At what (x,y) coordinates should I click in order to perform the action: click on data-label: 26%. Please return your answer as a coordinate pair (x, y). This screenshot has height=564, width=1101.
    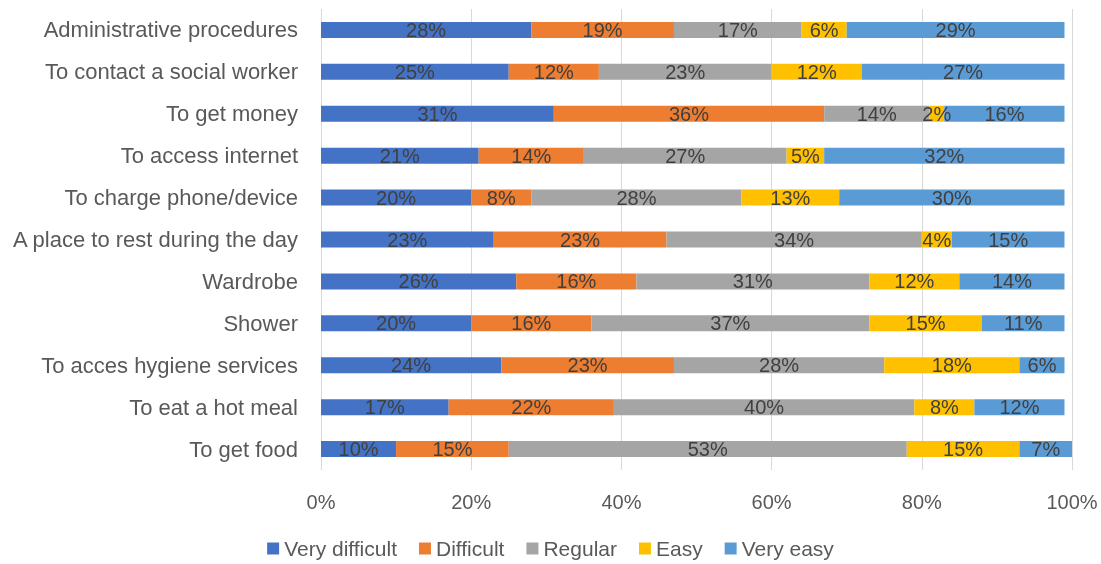
    Looking at the image, I should click on (418, 281).